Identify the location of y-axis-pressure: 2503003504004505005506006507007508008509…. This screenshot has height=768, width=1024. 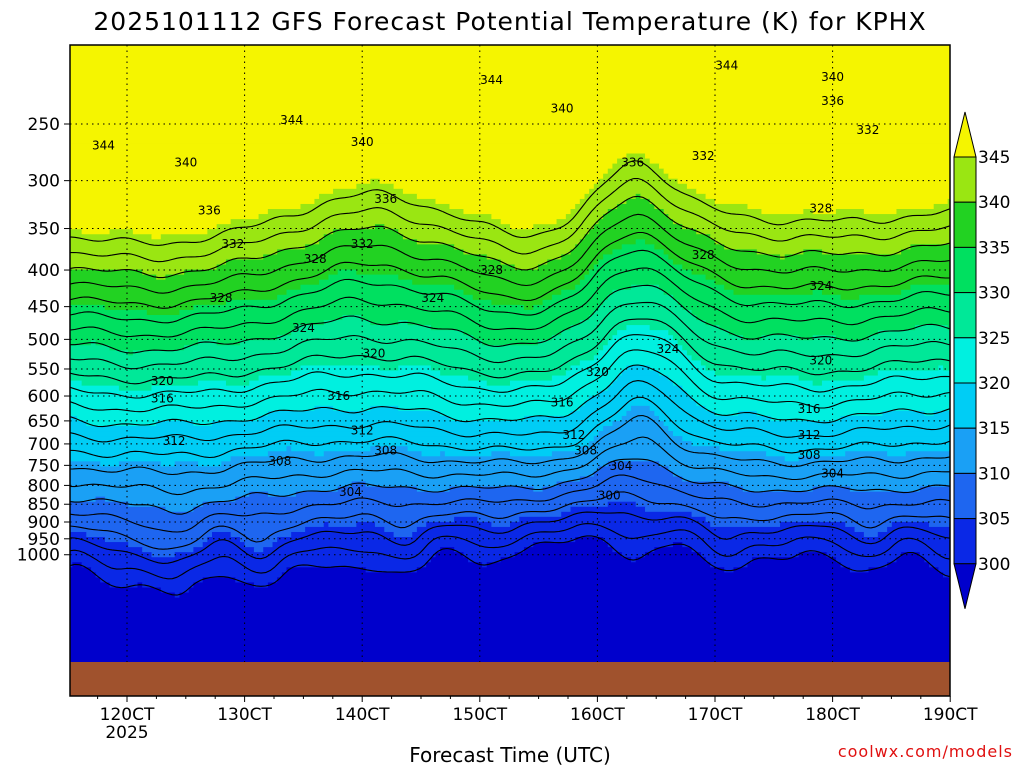
(43, 340).